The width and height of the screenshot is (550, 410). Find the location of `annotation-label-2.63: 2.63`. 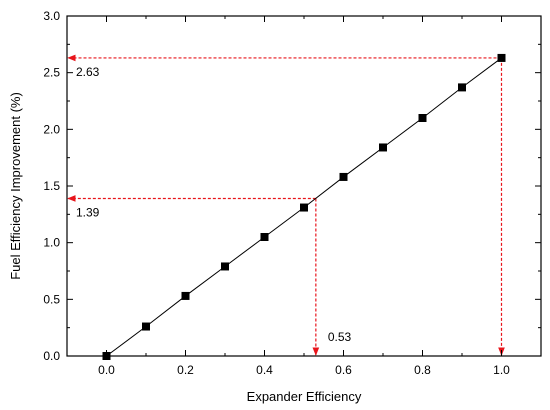

annotation-label-2.63: 2.63 is located at coordinates (88, 72).